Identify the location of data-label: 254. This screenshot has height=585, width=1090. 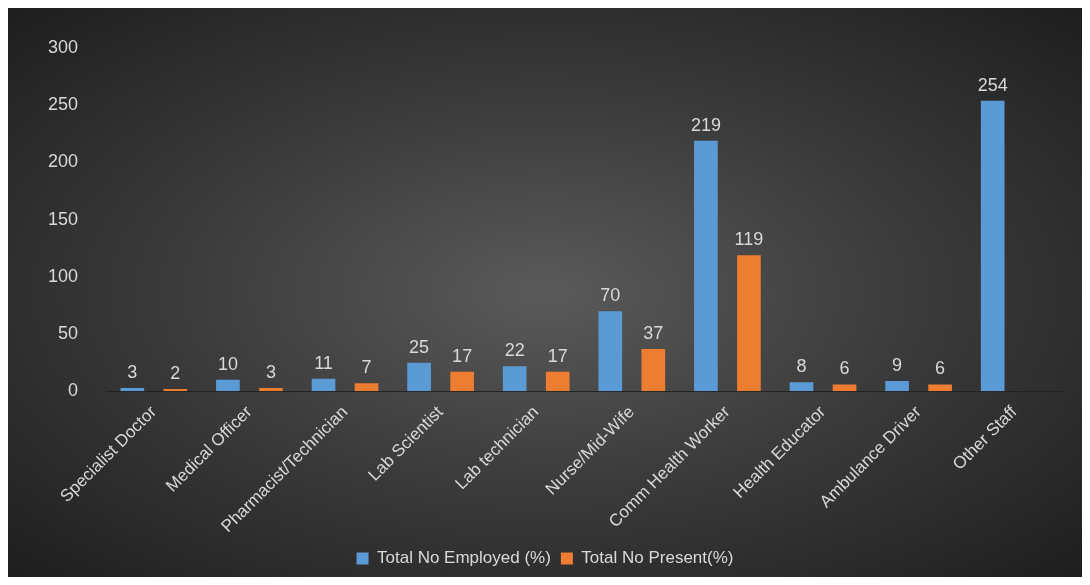
(992, 84).